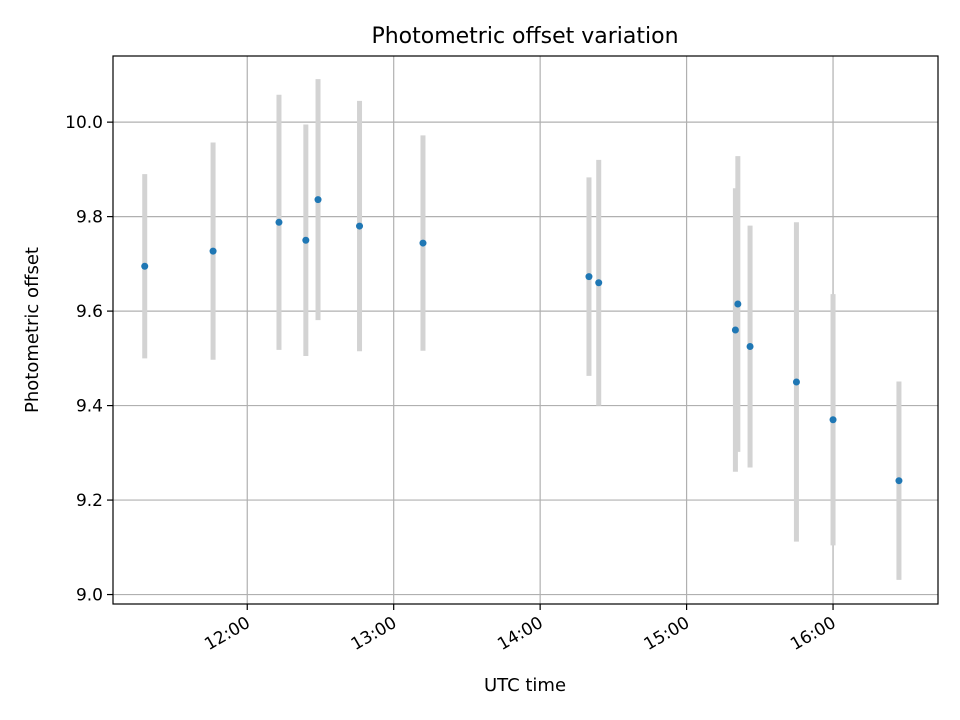 The width and height of the screenshot is (960, 720). I want to click on y-tick-label: 10.0, so click(84, 123).